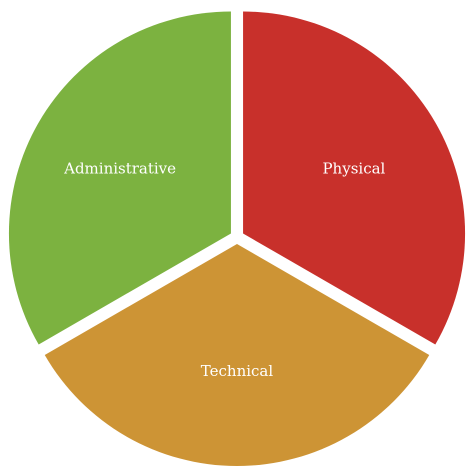 This screenshot has width=474, height=474. I want to click on pie-label-physical: Physical, so click(353, 169).